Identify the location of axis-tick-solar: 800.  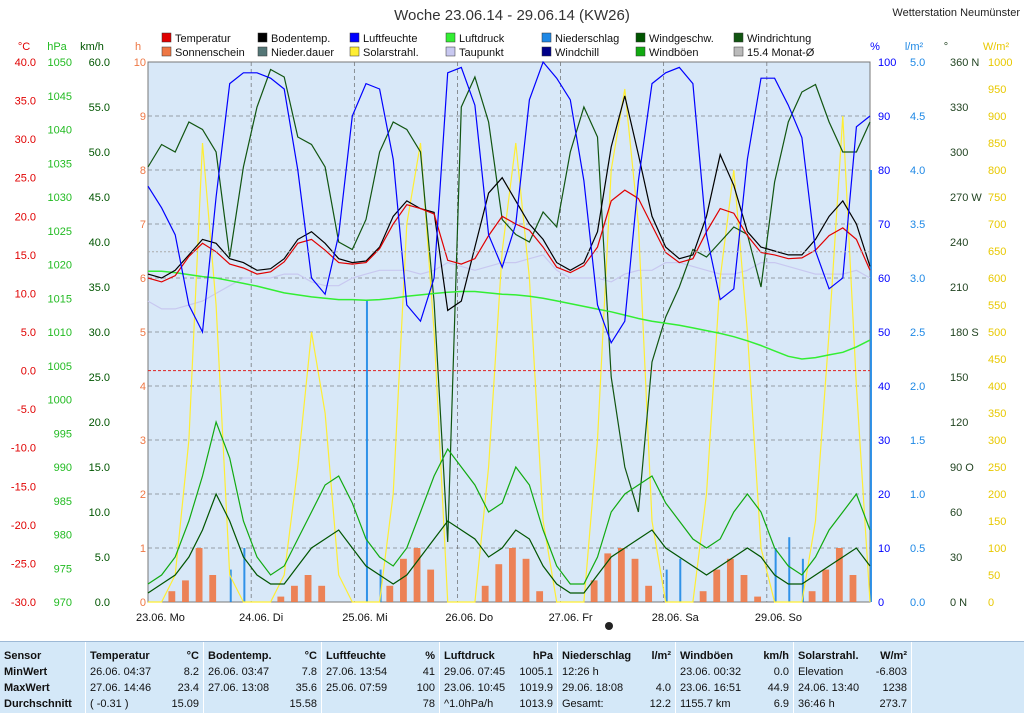
(997, 171).